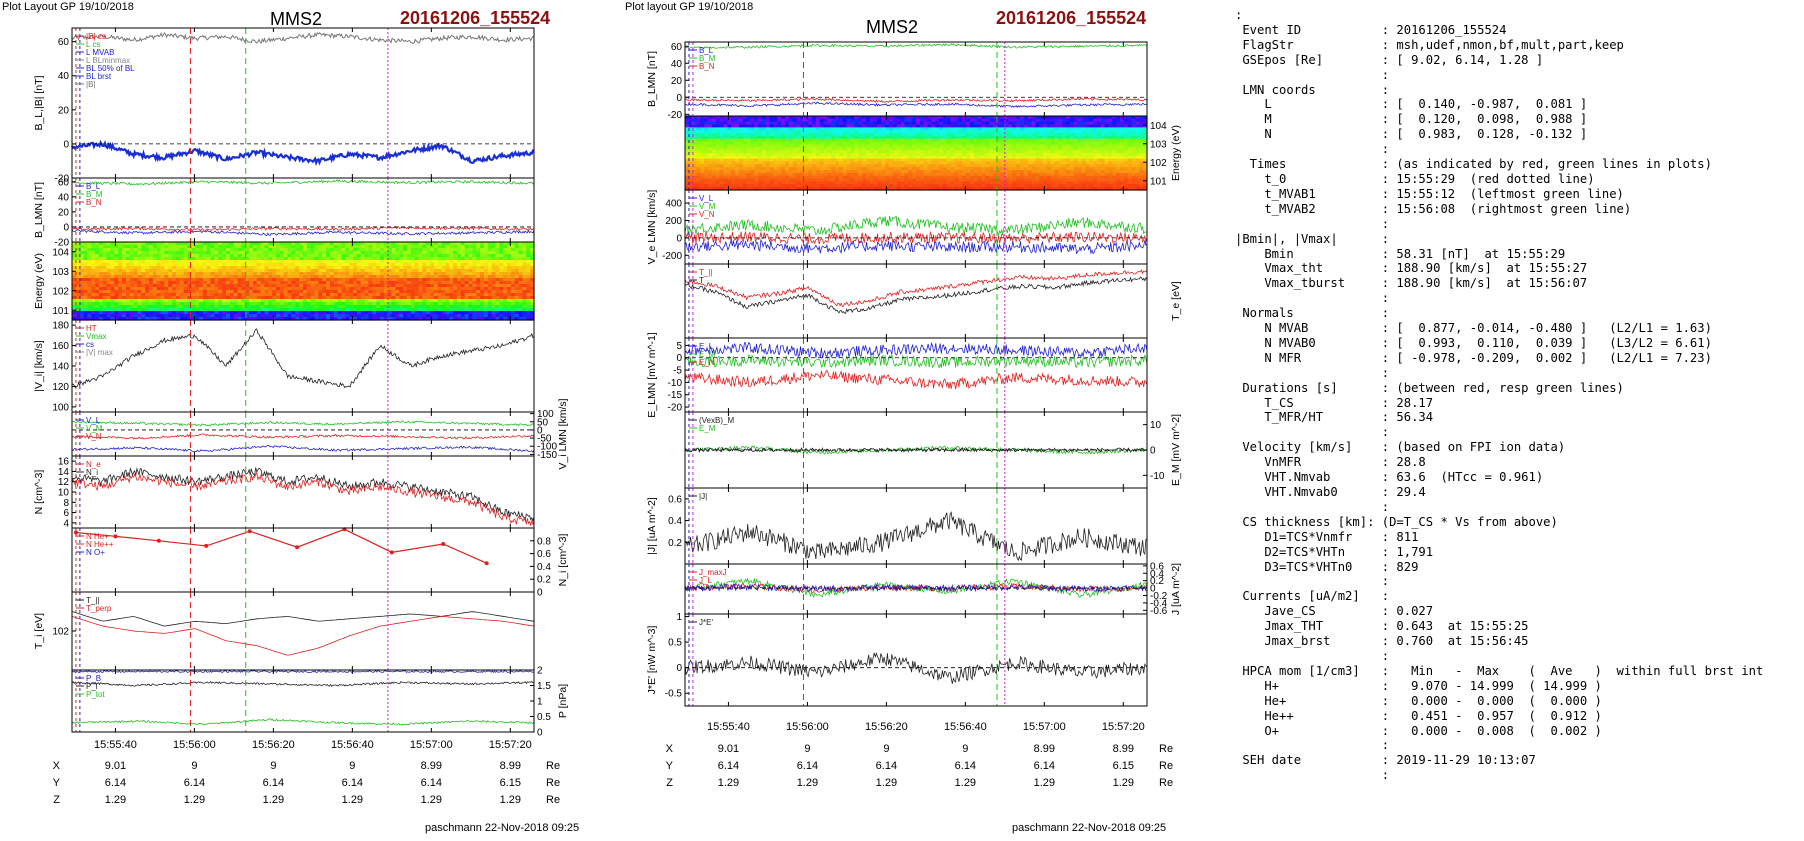 The height and width of the screenshot is (841, 1804). Describe the element at coordinates (100, 52) in the screenshot. I see `legend-entry: L MVAB` at that location.